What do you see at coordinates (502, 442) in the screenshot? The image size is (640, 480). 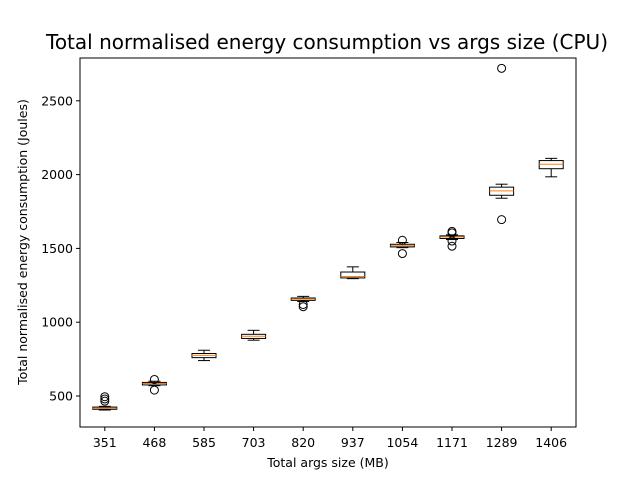 I see `x-tick-label: 1289` at bounding box center [502, 442].